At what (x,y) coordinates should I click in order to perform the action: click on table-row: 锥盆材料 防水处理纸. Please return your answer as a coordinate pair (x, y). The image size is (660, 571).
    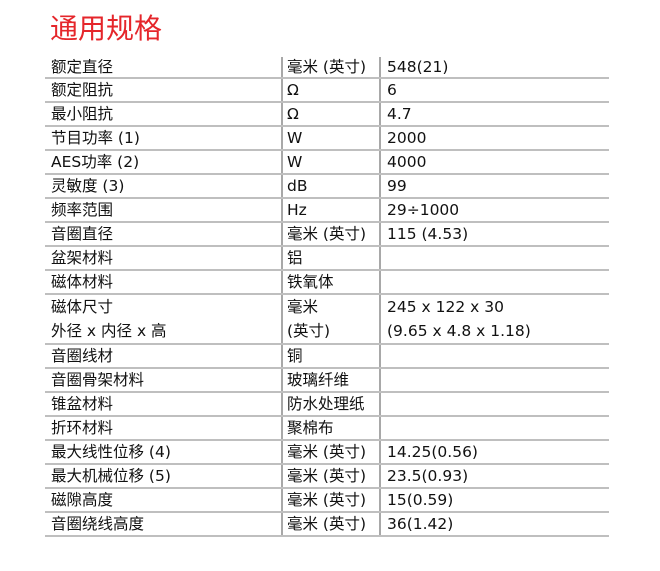
    Looking at the image, I should click on (327, 404).